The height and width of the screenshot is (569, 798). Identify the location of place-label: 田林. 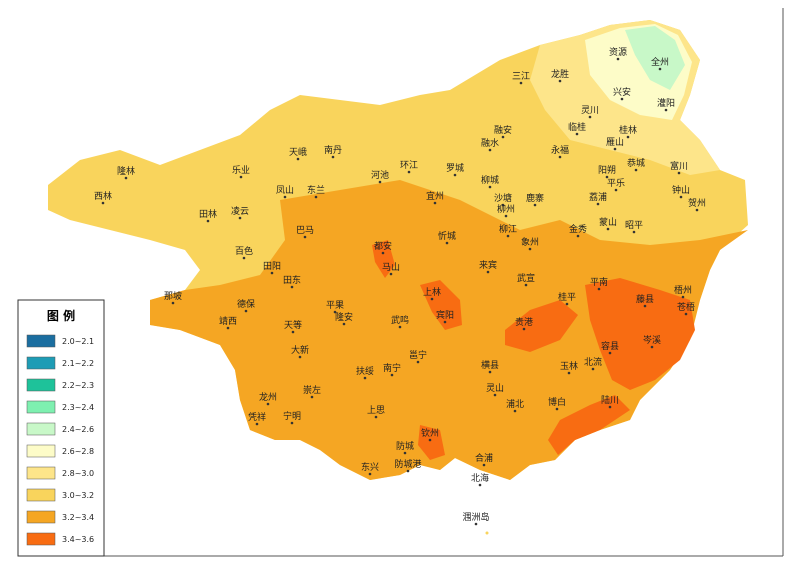
(208, 214).